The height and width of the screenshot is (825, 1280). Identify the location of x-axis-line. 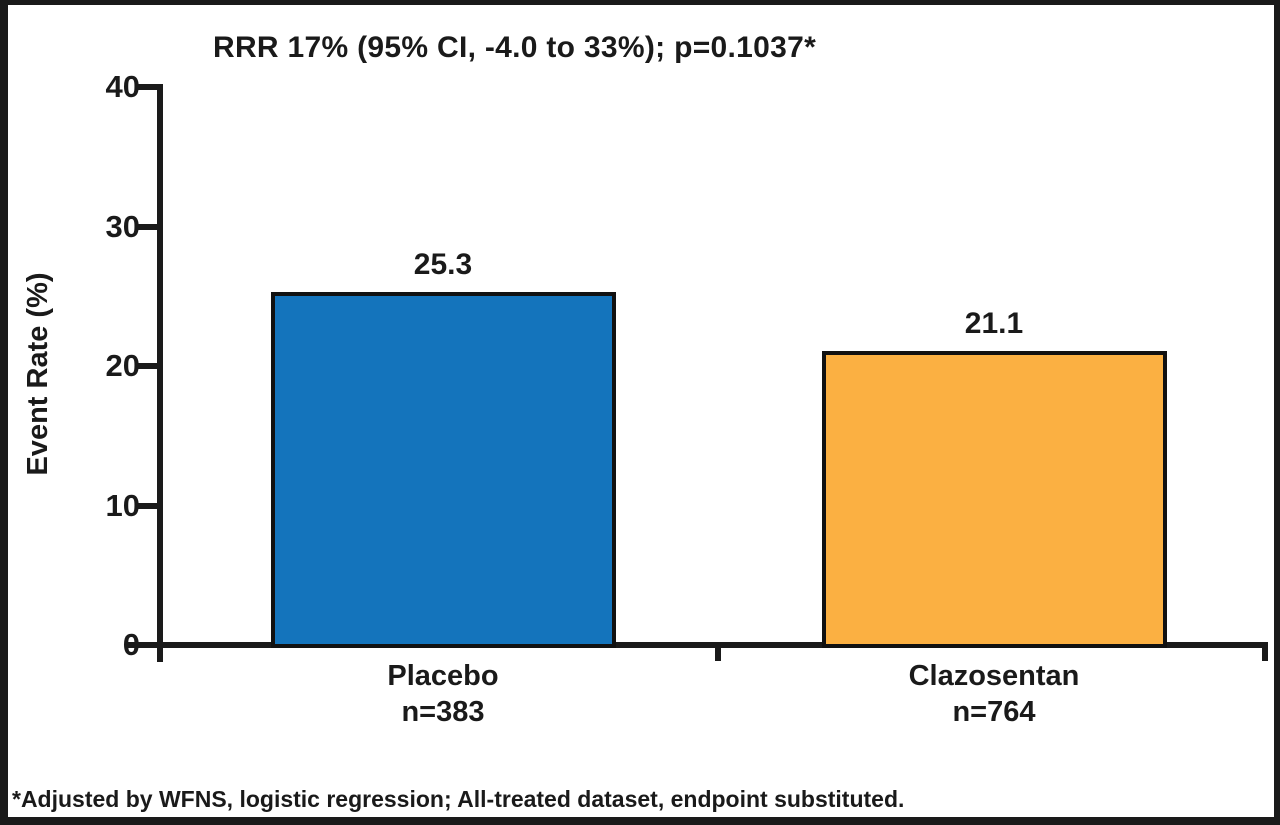
(697, 645).